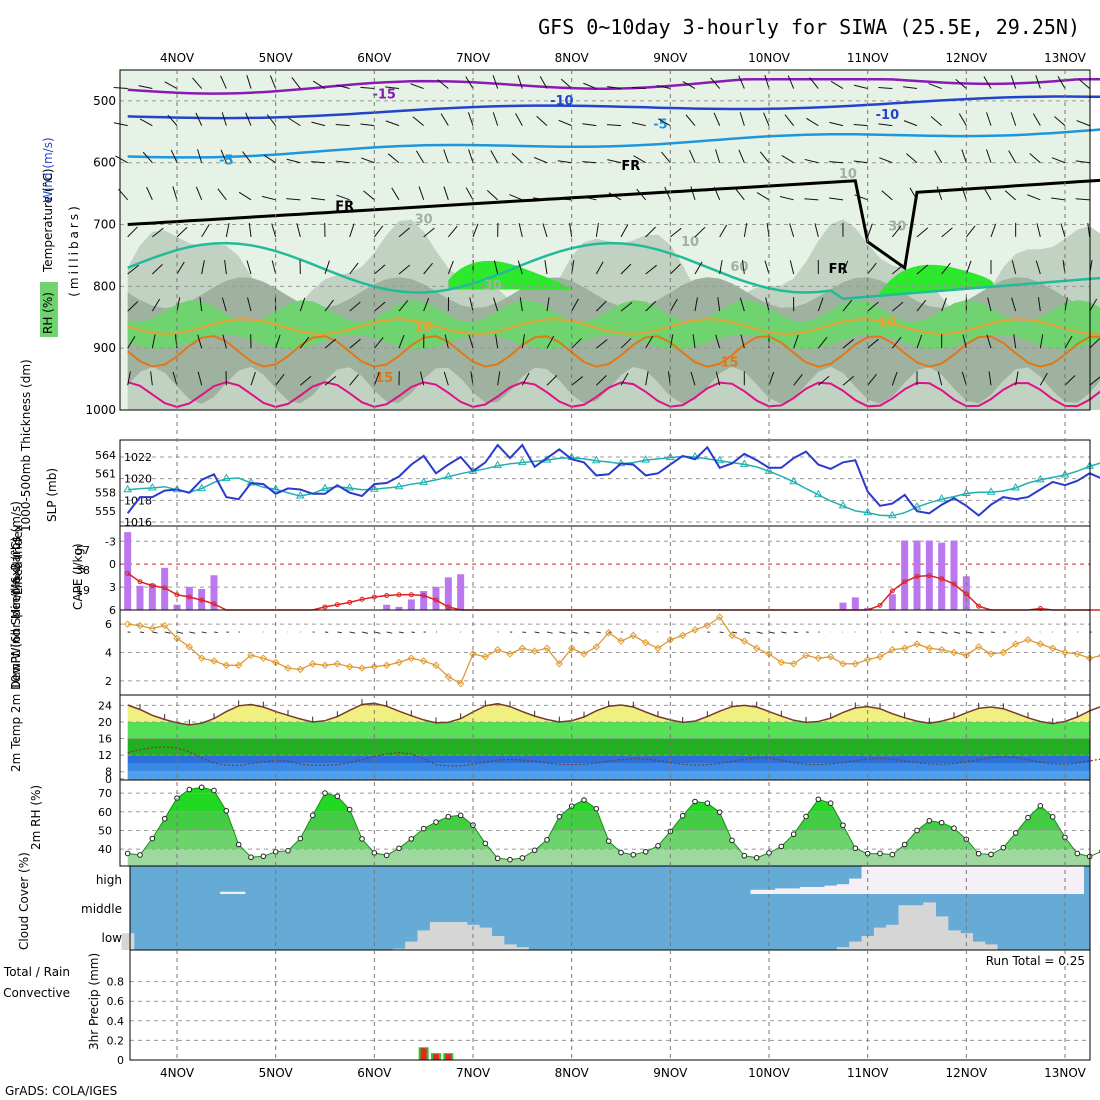 Image resolution: width=1100 pixels, height=1100 pixels. I want to click on pressure-tick-label: 800, so click(104, 286).